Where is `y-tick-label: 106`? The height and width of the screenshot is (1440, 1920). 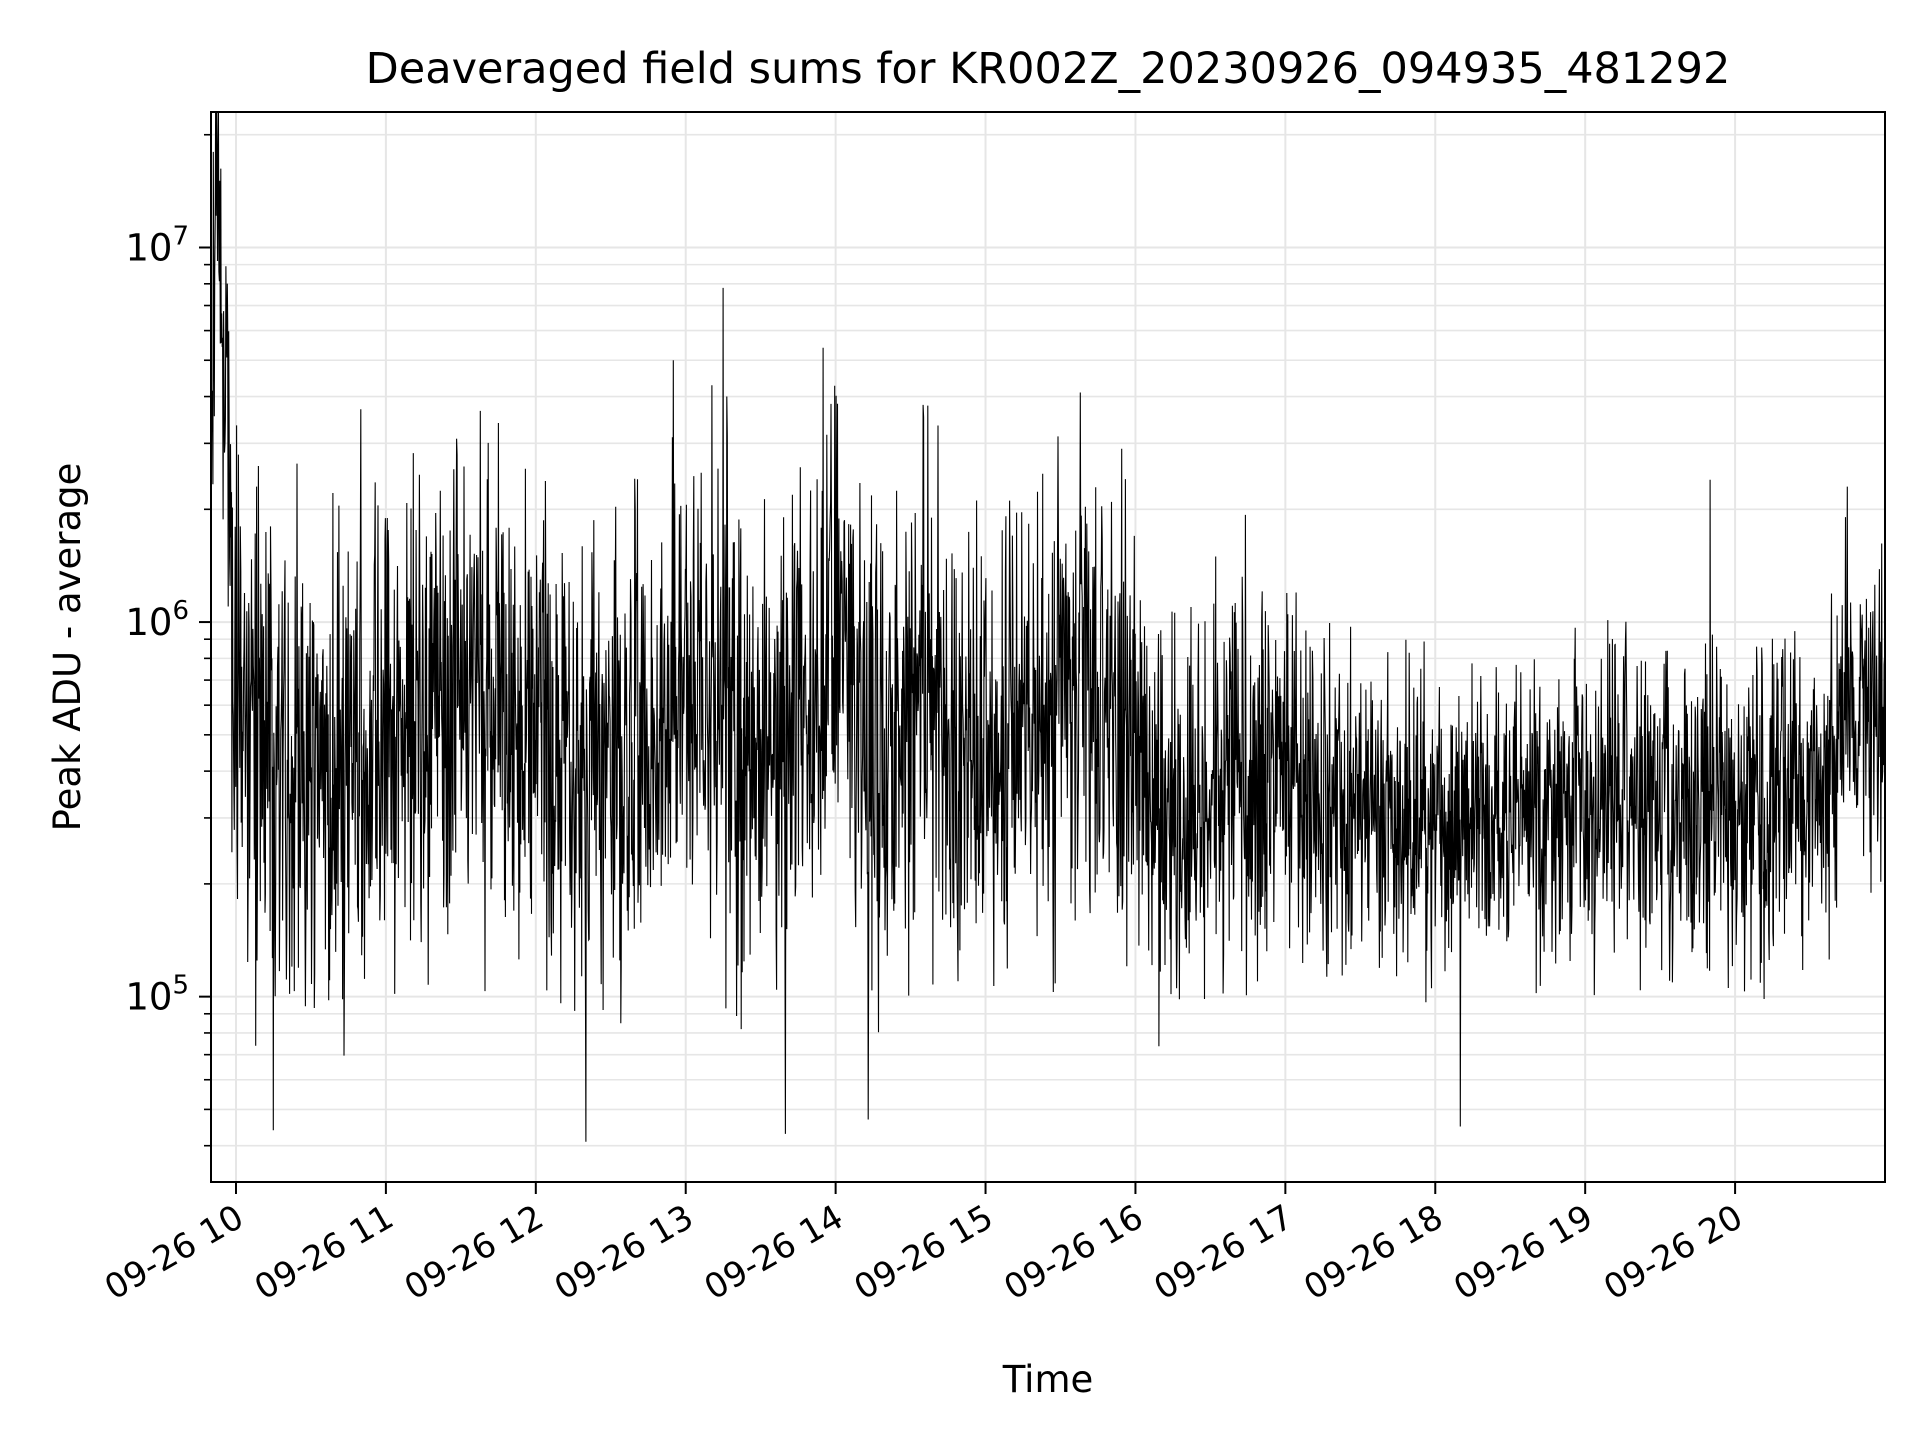
y-tick-label: 106 is located at coordinates (157, 620).